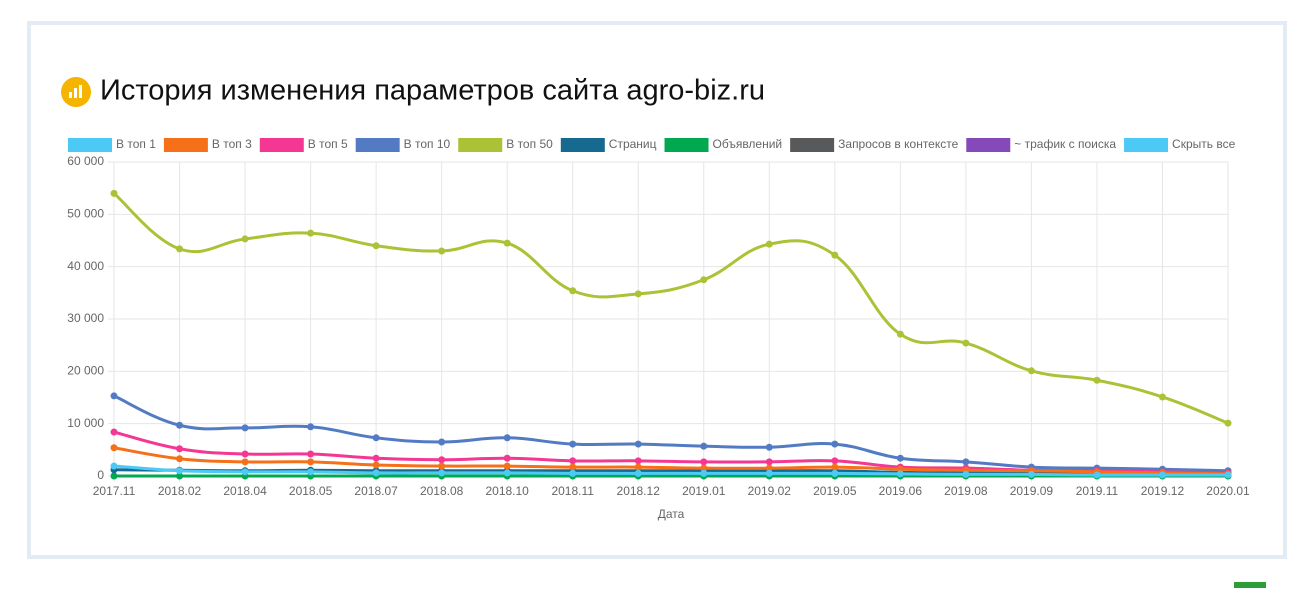  What do you see at coordinates (1097, 491) in the screenshot?
I see `x-tick-label: 2019.11` at bounding box center [1097, 491].